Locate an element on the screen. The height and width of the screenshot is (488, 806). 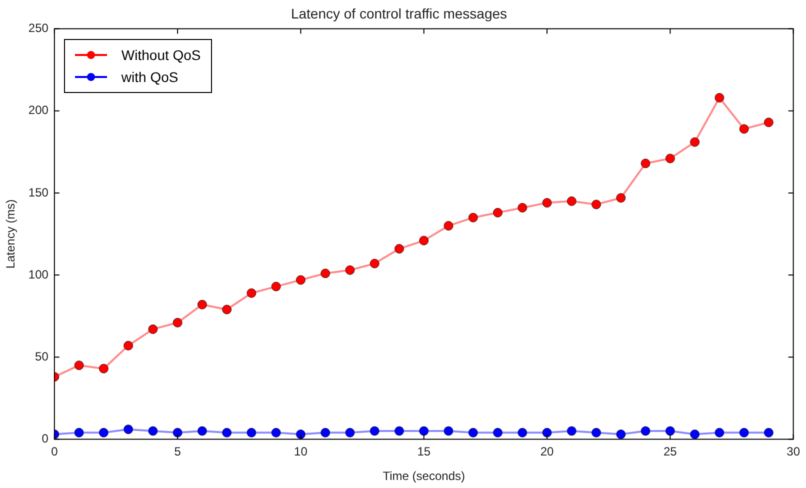
x-tick-label: 5 is located at coordinates (178, 451).